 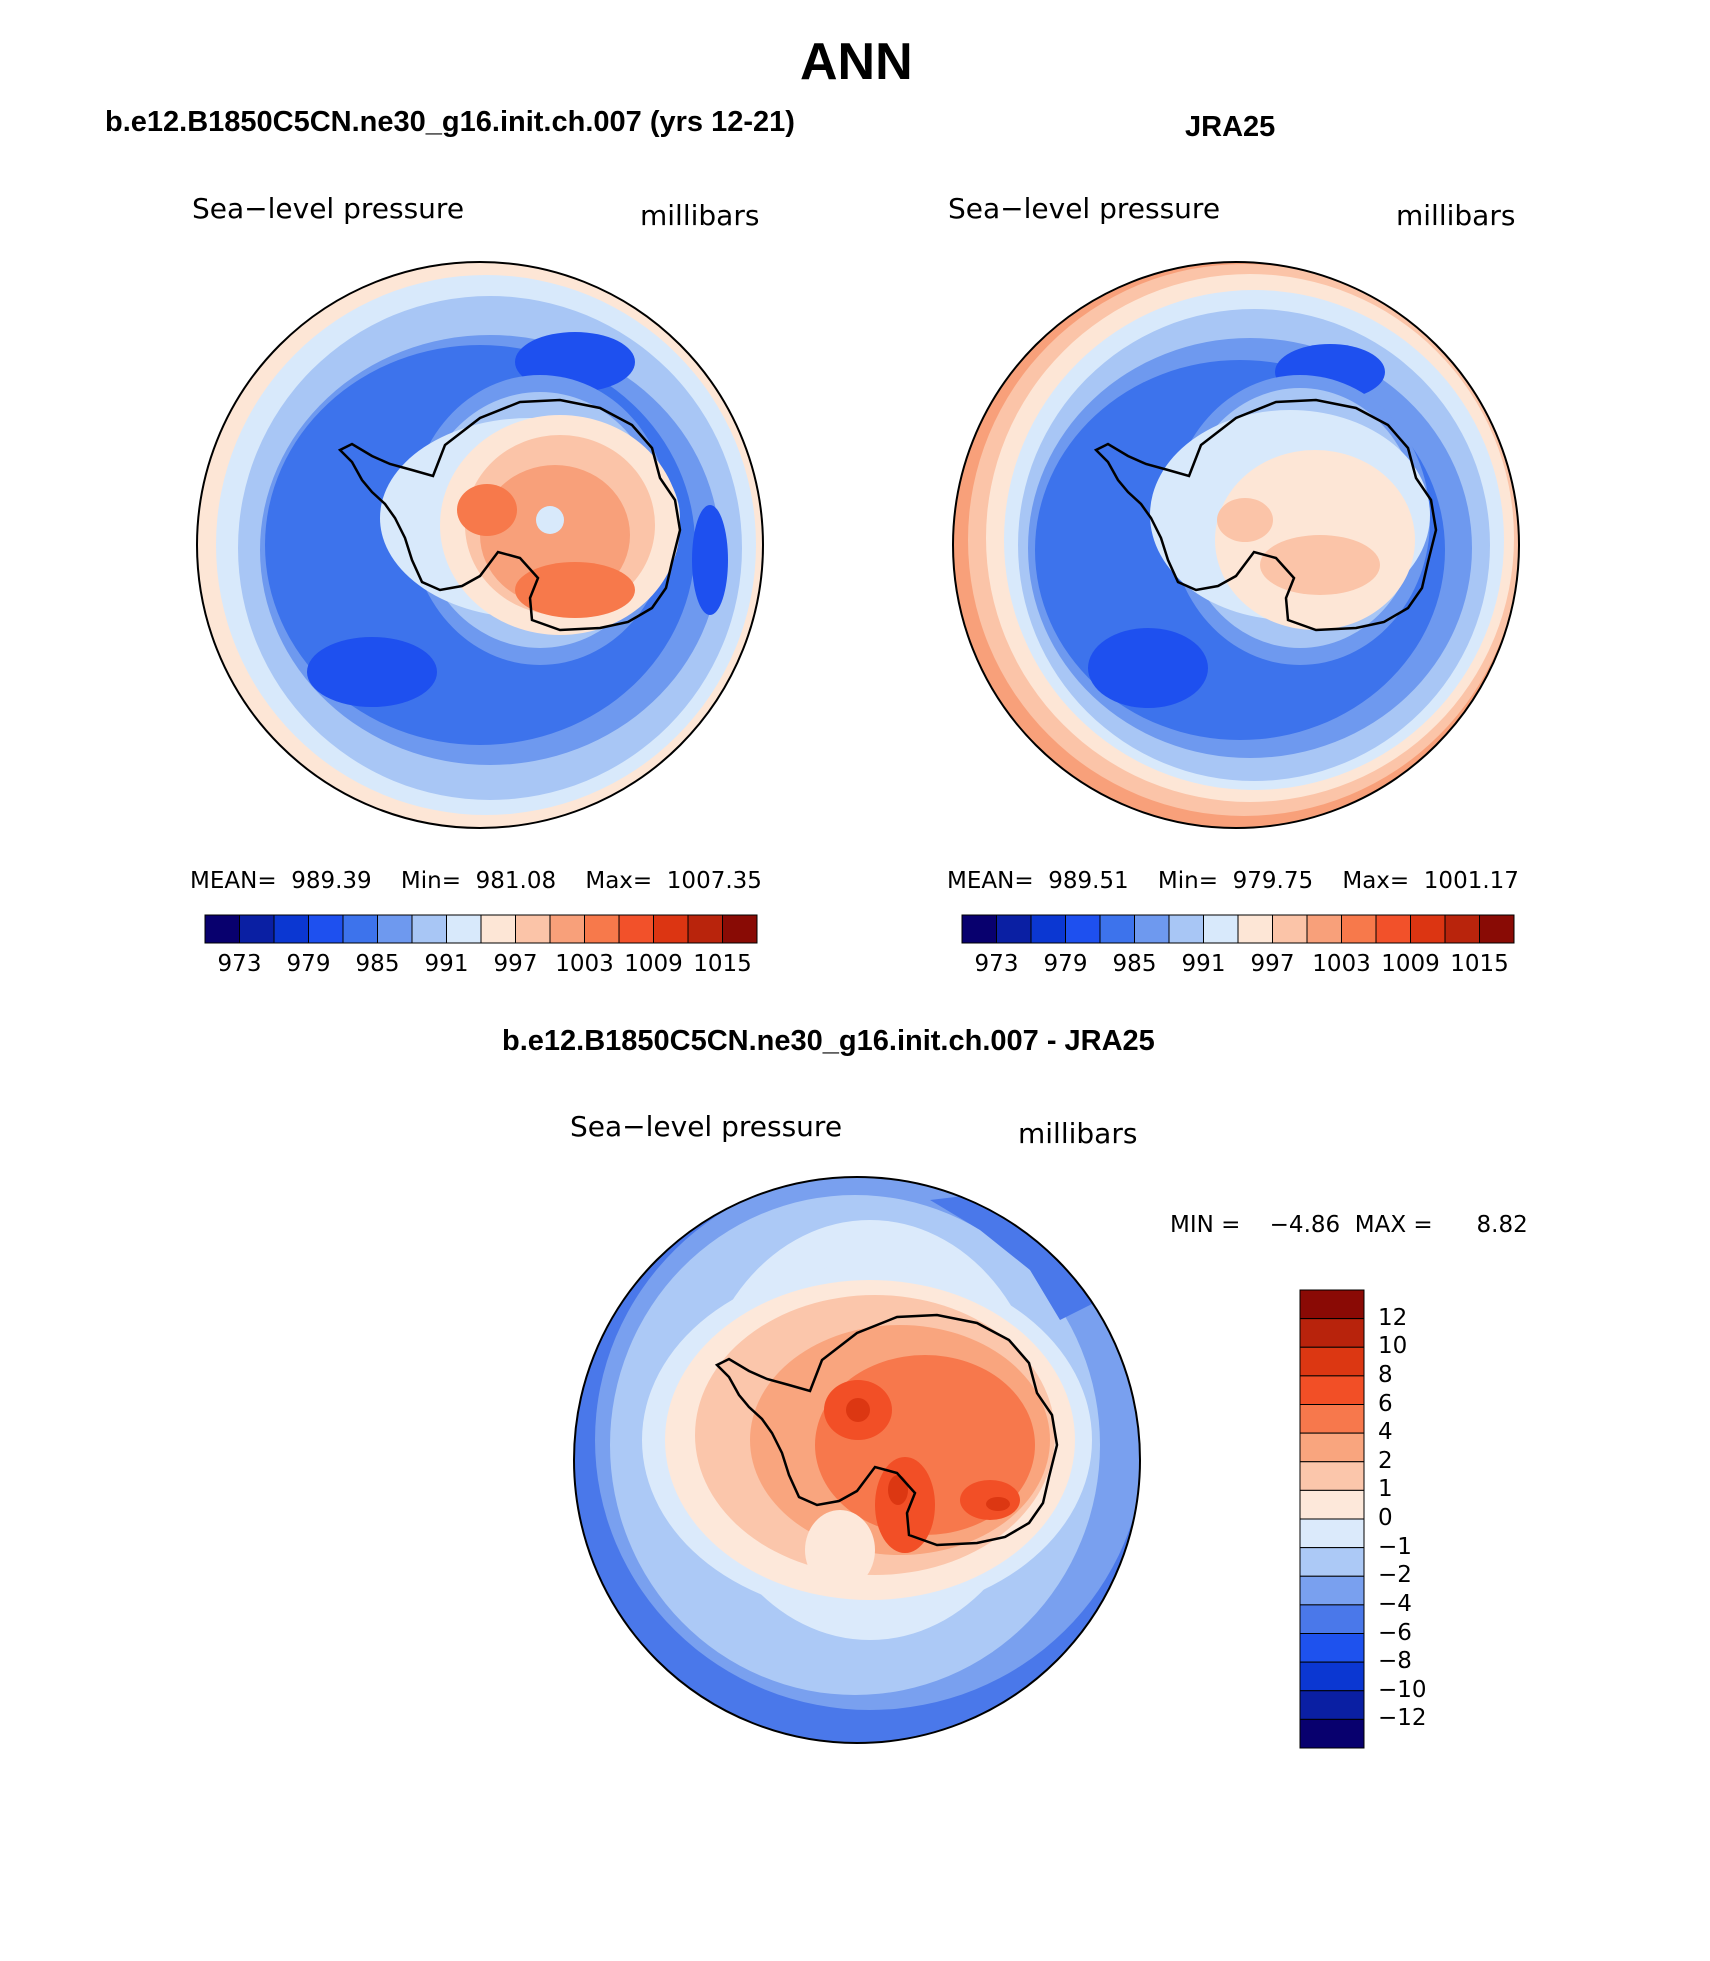 I want to click on diff-colorbar-label: −4, so click(x=1395, y=1603).